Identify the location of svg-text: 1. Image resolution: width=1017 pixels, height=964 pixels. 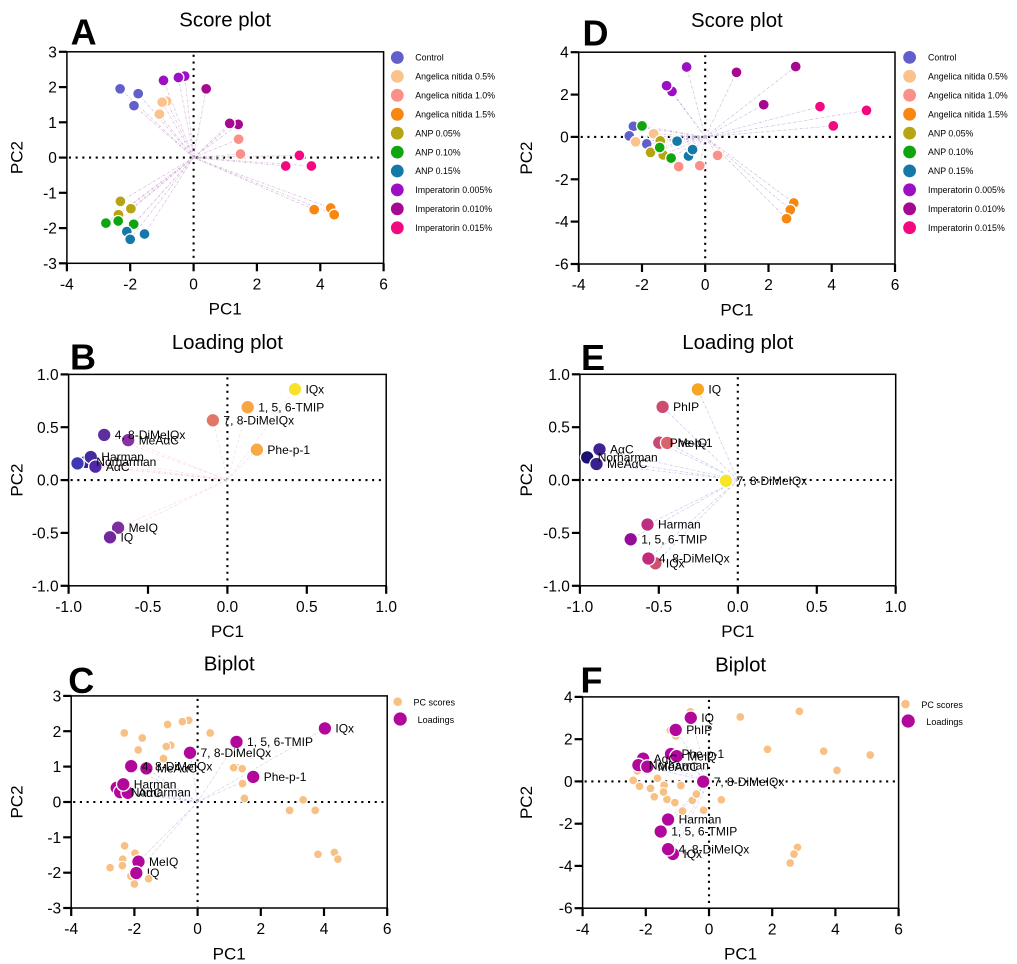
(57, 767).